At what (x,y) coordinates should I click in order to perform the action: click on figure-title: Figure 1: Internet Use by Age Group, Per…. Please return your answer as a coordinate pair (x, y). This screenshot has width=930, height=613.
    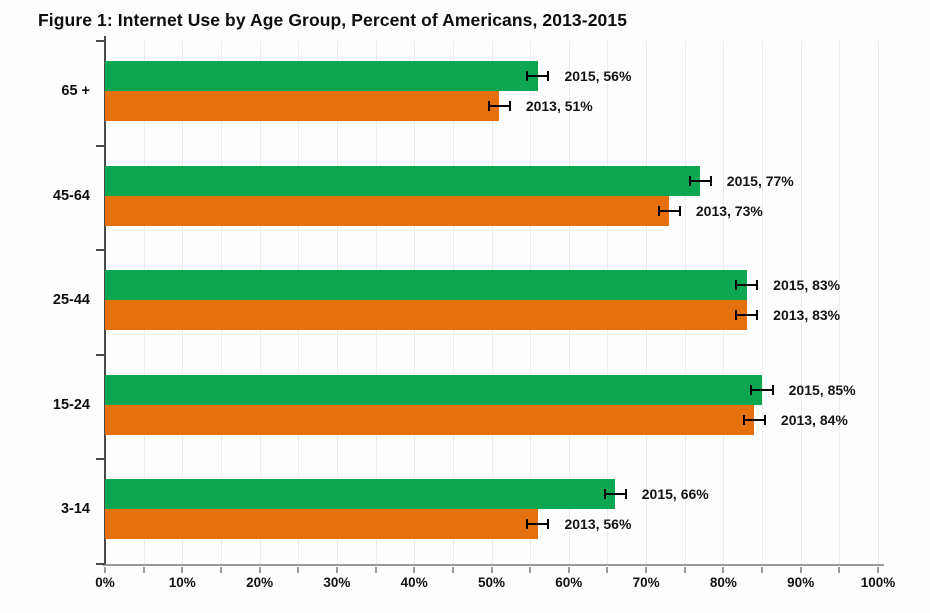
    Looking at the image, I should click on (333, 20).